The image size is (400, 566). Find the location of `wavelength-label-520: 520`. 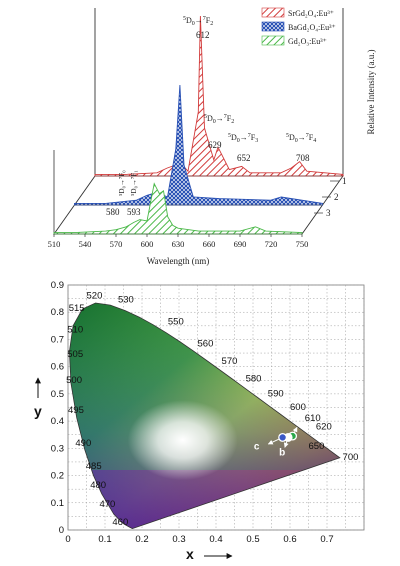

wavelength-label-520: 520 is located at coordinates (95, 296).